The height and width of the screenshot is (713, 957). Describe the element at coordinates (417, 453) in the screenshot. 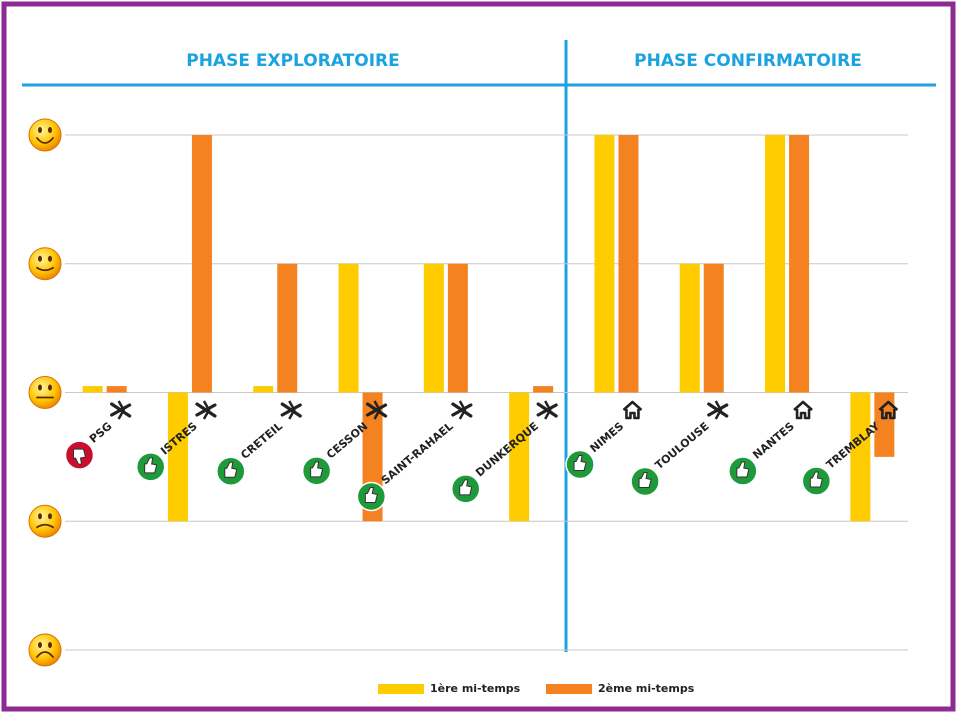

I see `category-label: SAINT-RAHAEL` at that location.